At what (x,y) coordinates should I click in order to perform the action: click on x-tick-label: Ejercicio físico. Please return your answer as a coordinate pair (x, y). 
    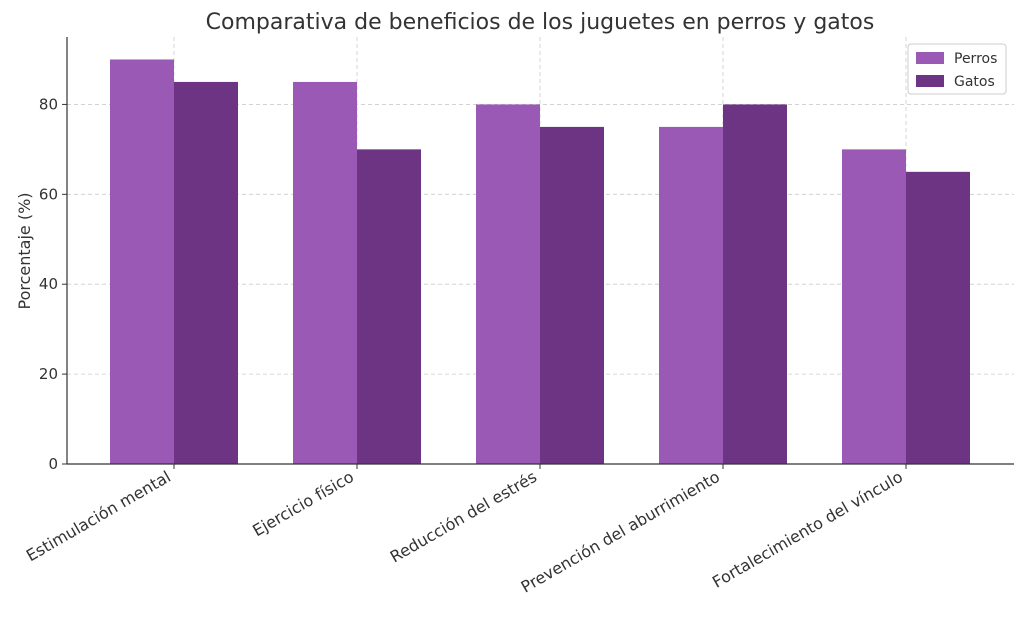
    Looking at the image, I should click on (303, 503).